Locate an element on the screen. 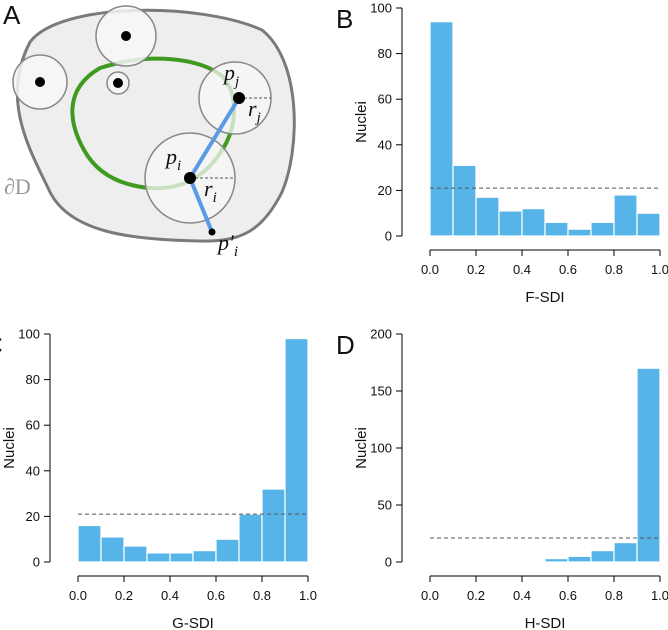 The width and height of the screenshot is (668, 630). math-label: p′i is located at coordinates (227, 245).